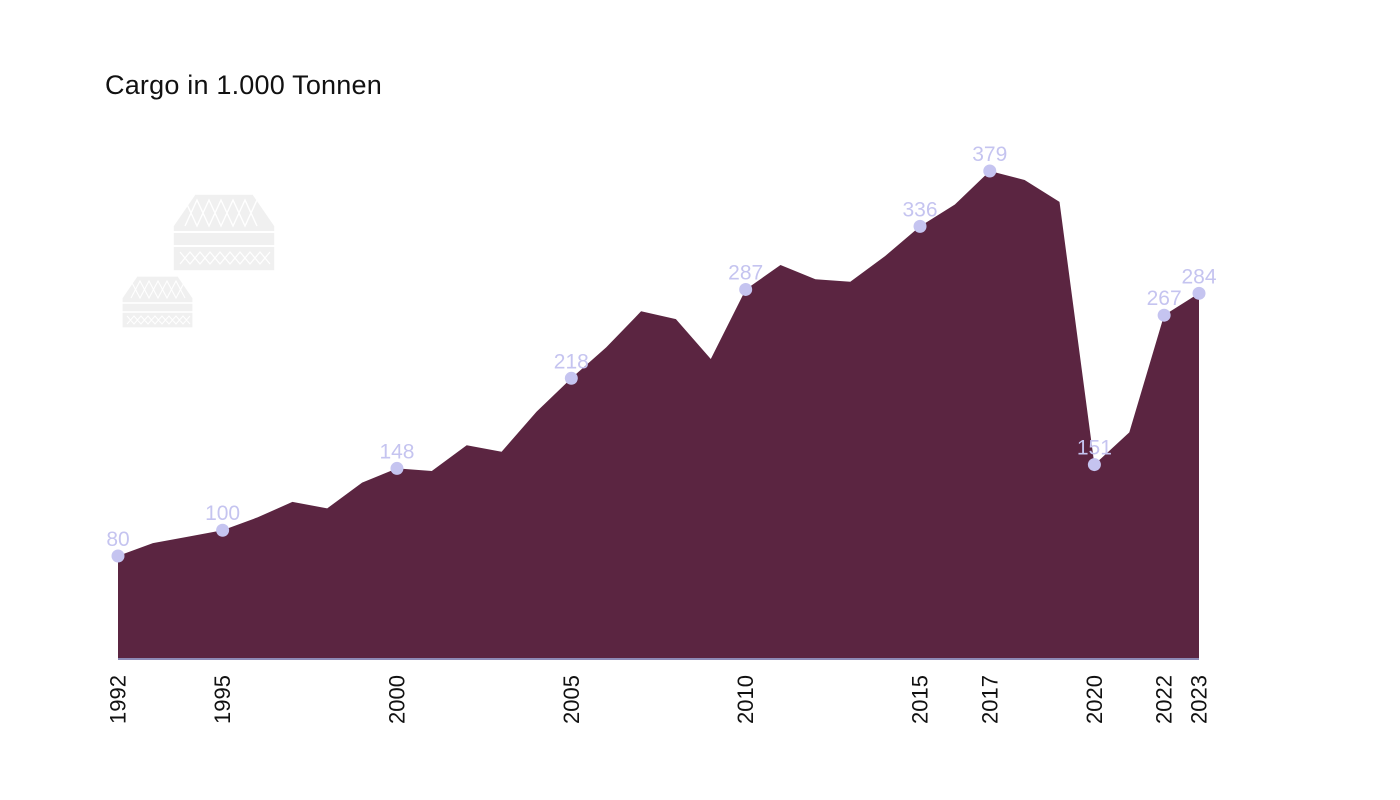  I want to click on data-label: 218, so click(571, 361).